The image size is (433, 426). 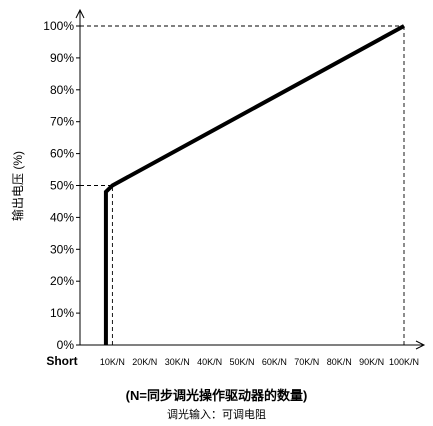 What do you see at coordinates (306, 362) in the screenshot?
I see `x-tick-label: 70K/N` at bounding box center [306, 362].